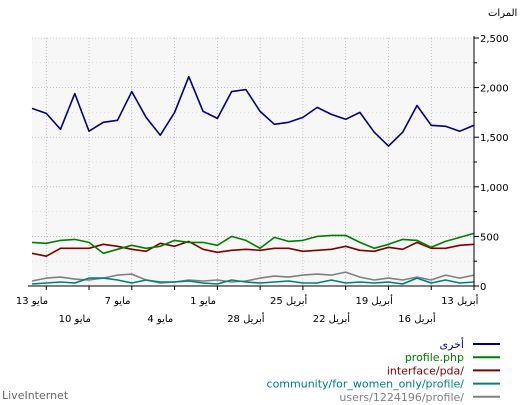  Describe the element at coordinates (494, 138) in the screenshot. I see `y-tick-label: 1,500` at that location.